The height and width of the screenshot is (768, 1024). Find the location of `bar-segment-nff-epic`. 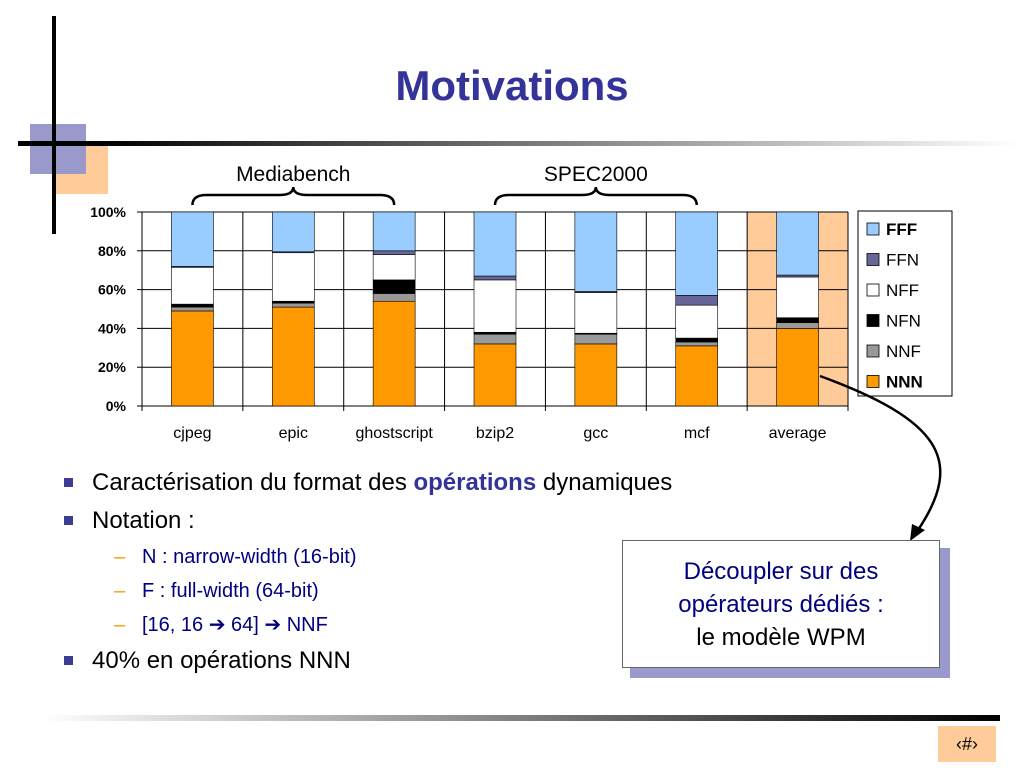

bar-segment-nff-epic is located at coordinates (293, 277).